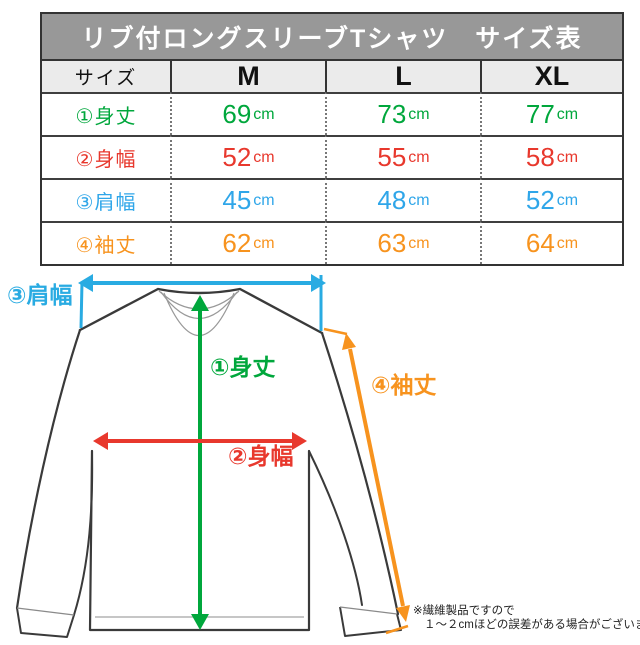 The width and height of the screenshot is (640, 645). What do you see at coordinates (392, 200) in the screenshot?
I see `value-number: 48` at bounding box center [392, 200].